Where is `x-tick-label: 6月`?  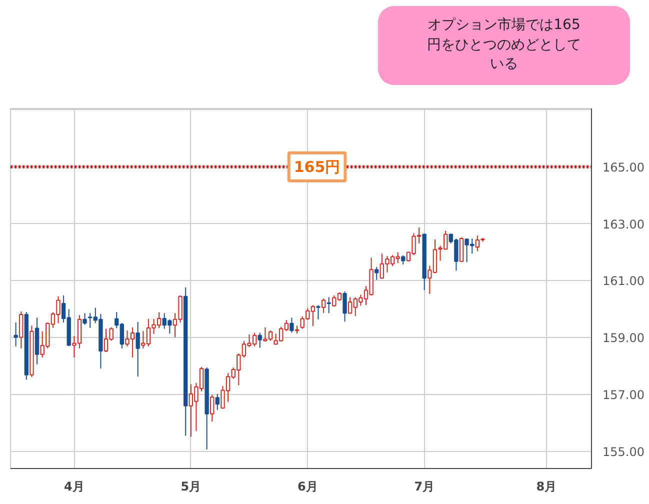
x-tick-label: 6月 is located at coordinates (307, 487).